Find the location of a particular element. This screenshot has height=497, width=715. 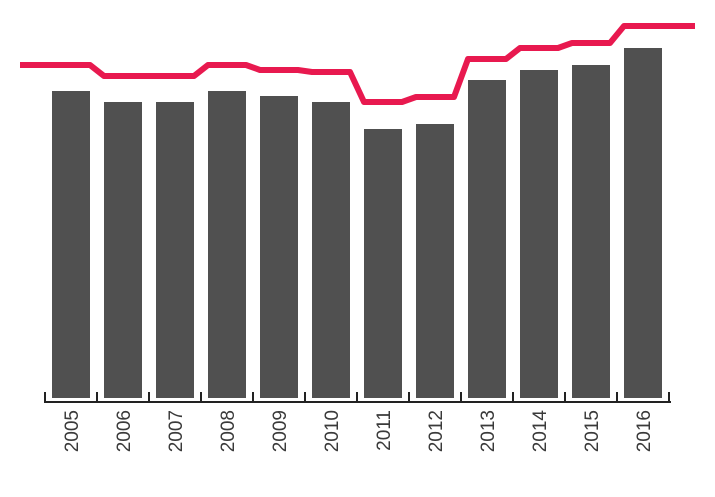

x-axis is located at coordinates (357, 397).